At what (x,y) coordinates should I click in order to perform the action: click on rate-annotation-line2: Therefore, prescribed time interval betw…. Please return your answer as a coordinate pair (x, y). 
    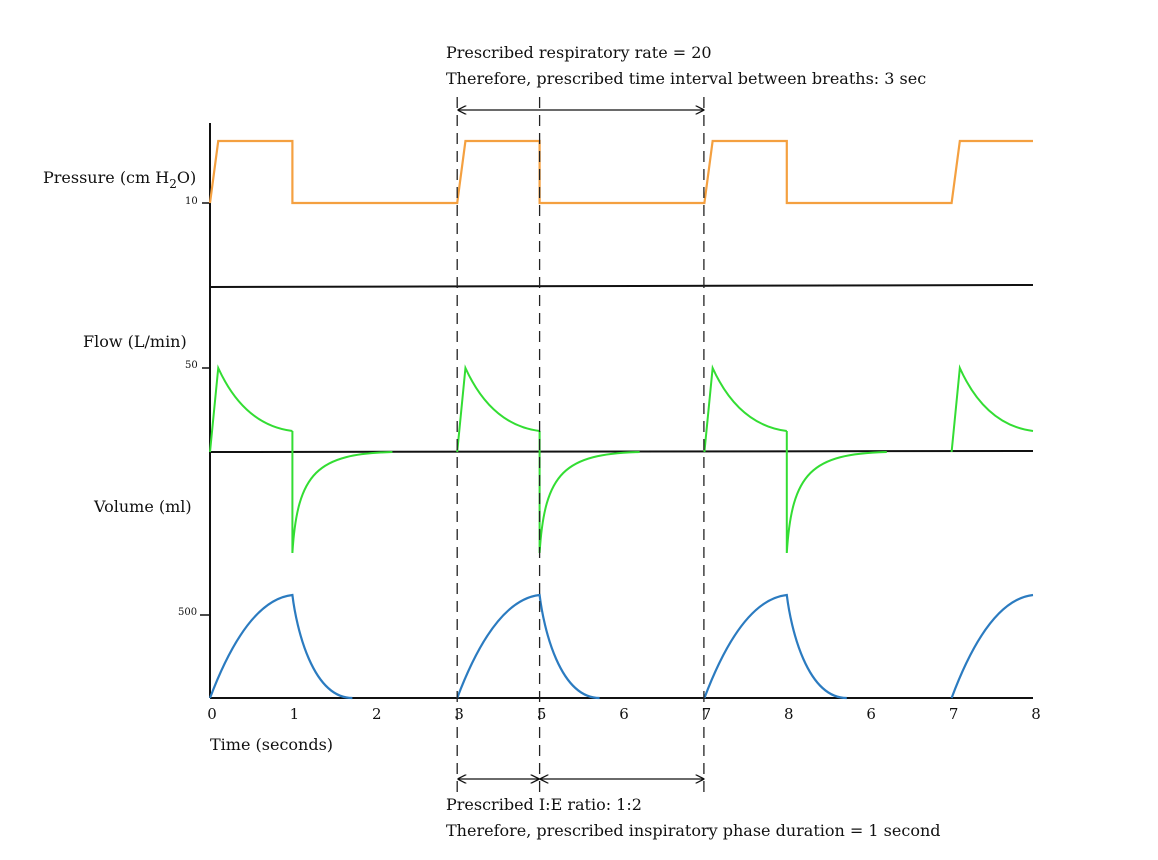
    Looking at the image, I should click on (686, 78).